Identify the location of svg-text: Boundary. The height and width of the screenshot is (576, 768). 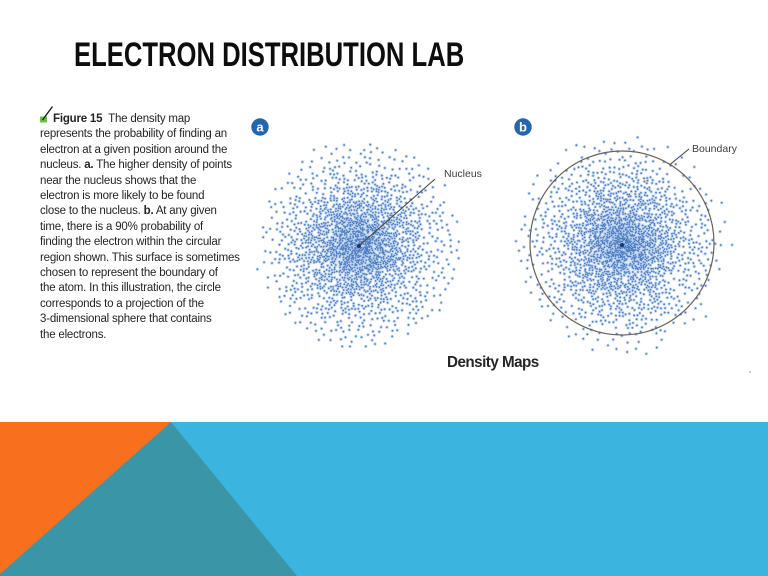
(715, 149).